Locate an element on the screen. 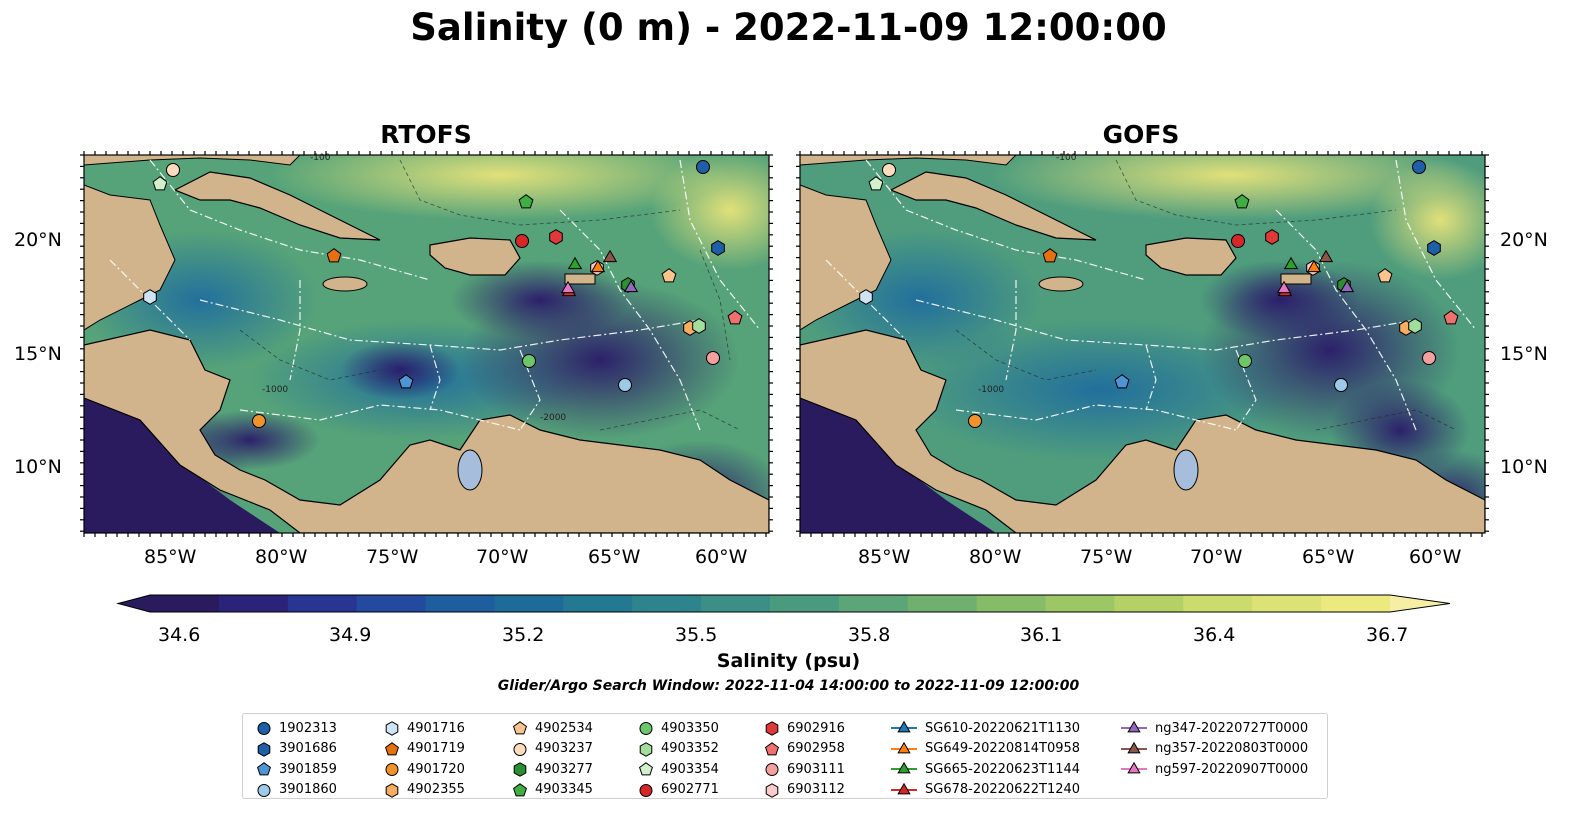  legend-label: 6902771 is located at coordinates (690, 789).